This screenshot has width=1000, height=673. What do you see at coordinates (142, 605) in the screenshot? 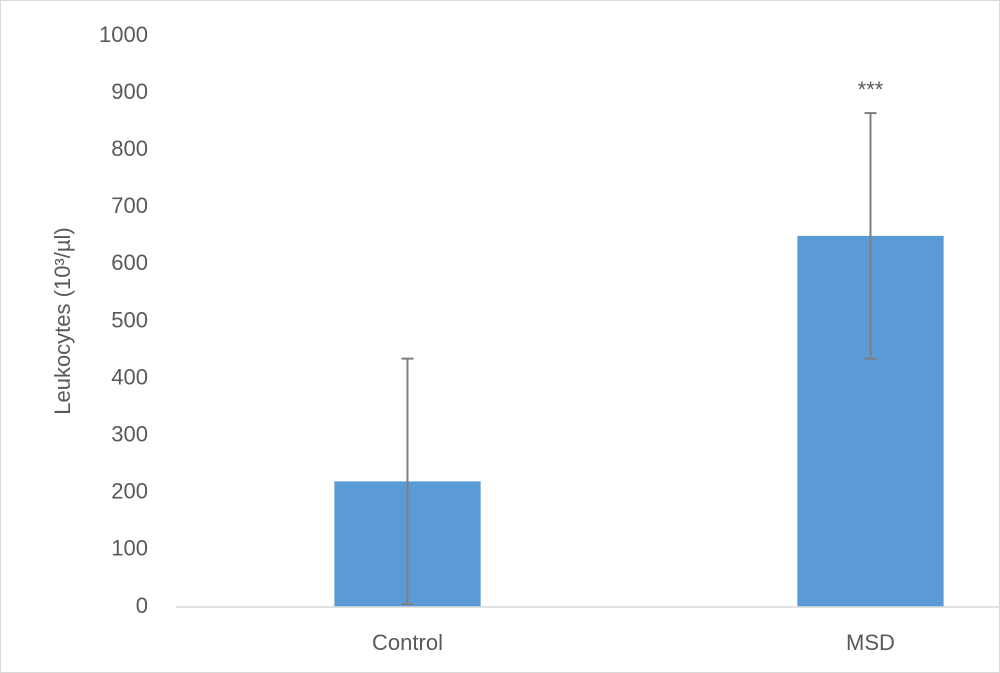
I see `y-tick-label: 0` at bounding box center [142, 605].